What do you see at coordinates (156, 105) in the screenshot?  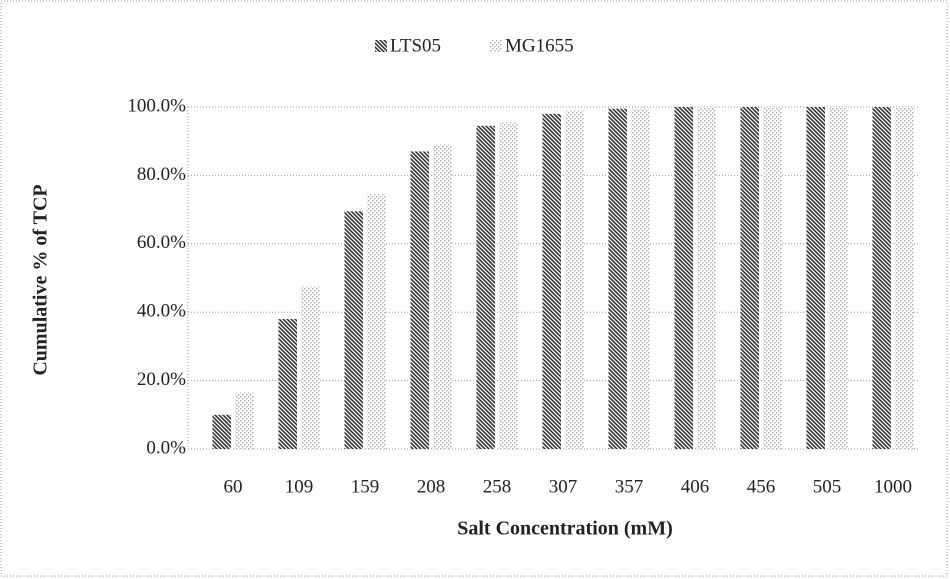 I see `y-tick-label: 100.0%` at bounding box center [156, 105].